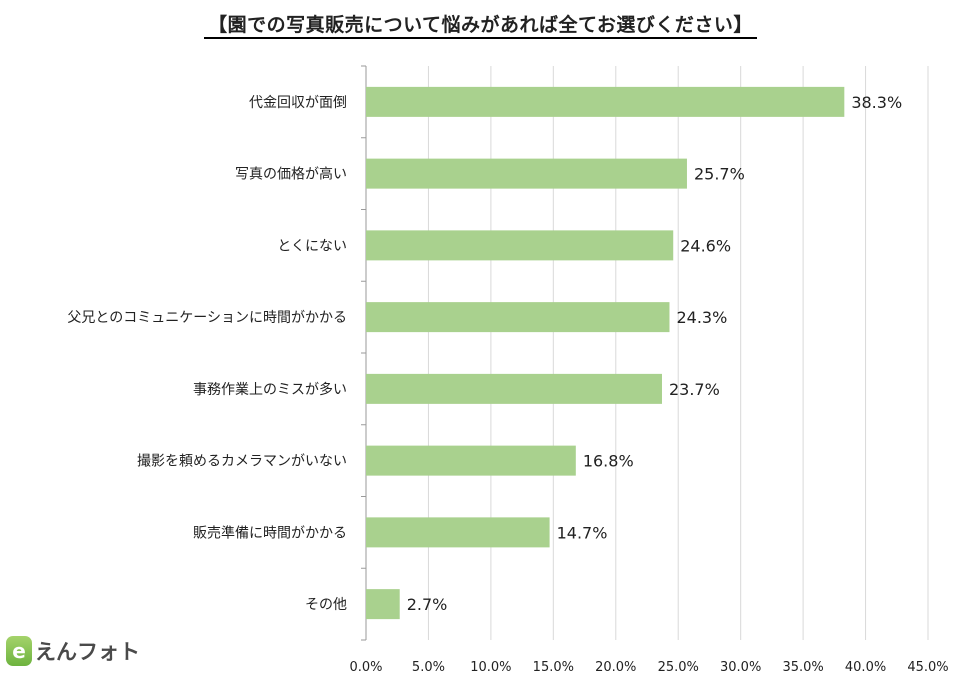 Image resolution: width=961 pixels, height=680 pixels. Describe the element at coordinates (608, 461) in the screenshot. I see `data-label: 16.8%` at that location.